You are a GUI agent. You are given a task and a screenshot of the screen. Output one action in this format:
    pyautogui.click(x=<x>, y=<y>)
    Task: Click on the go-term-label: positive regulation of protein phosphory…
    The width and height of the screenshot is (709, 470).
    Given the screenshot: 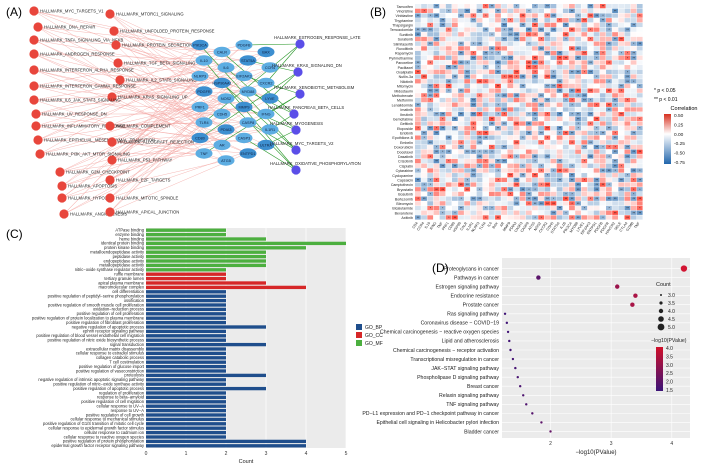 What is the action you would take?
    pyautogui.click(x=104, y=441)
    